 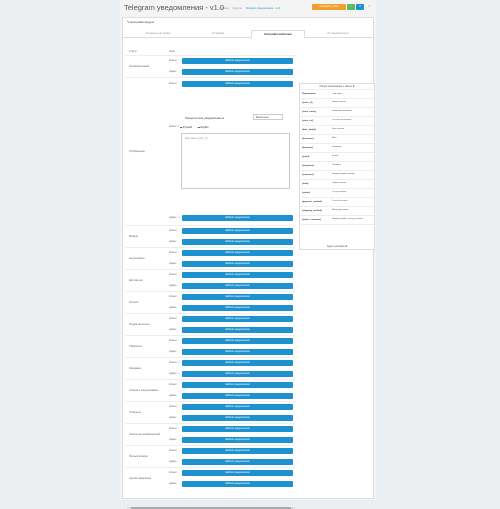 What do you see at coordinates (337, 184) in the screenshot?
I see `variable-row: {total} Сумма заказа` at bounding box center [337, 184].